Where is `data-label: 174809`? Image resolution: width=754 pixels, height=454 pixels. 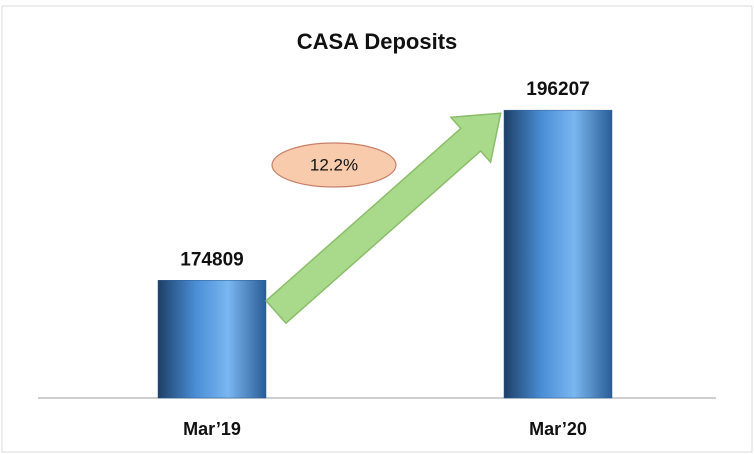 data-label: 174809 is located at coordinates (211, 259).